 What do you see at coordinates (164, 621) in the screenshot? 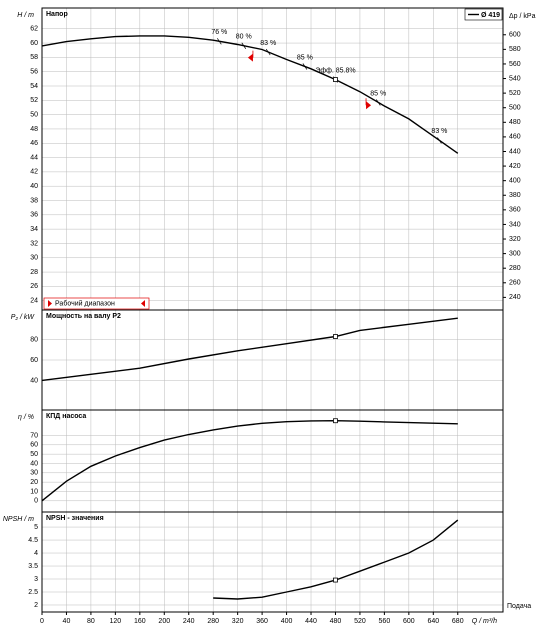
I see `x-tick-label: 200` at bounding box center [164, 621].